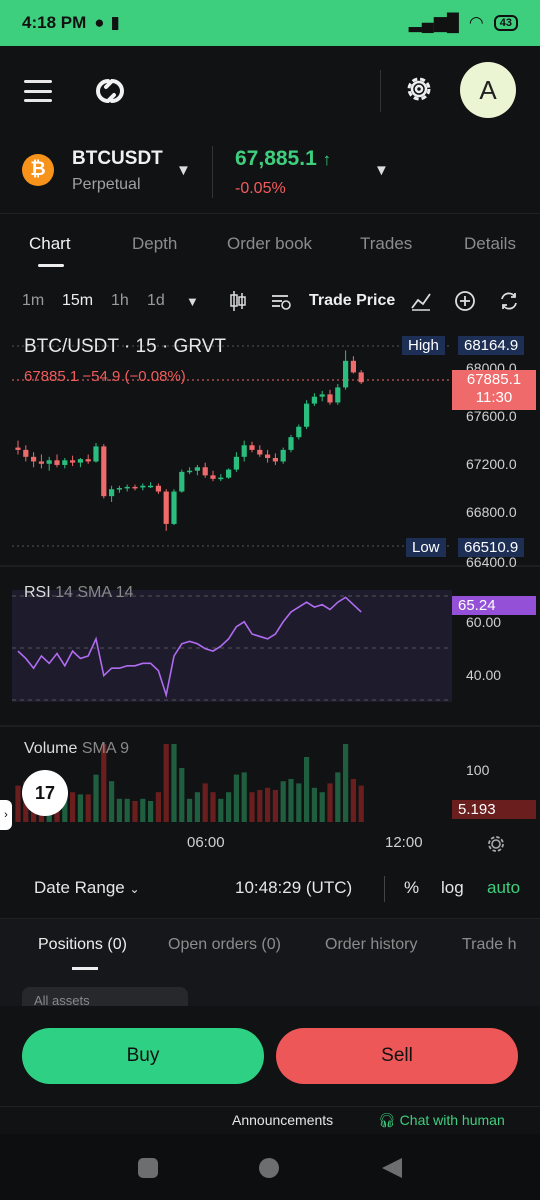 The width and height of the screenshot is (540, 1200). I want to click on candle-countdown: 11:30, so click(494, 397).